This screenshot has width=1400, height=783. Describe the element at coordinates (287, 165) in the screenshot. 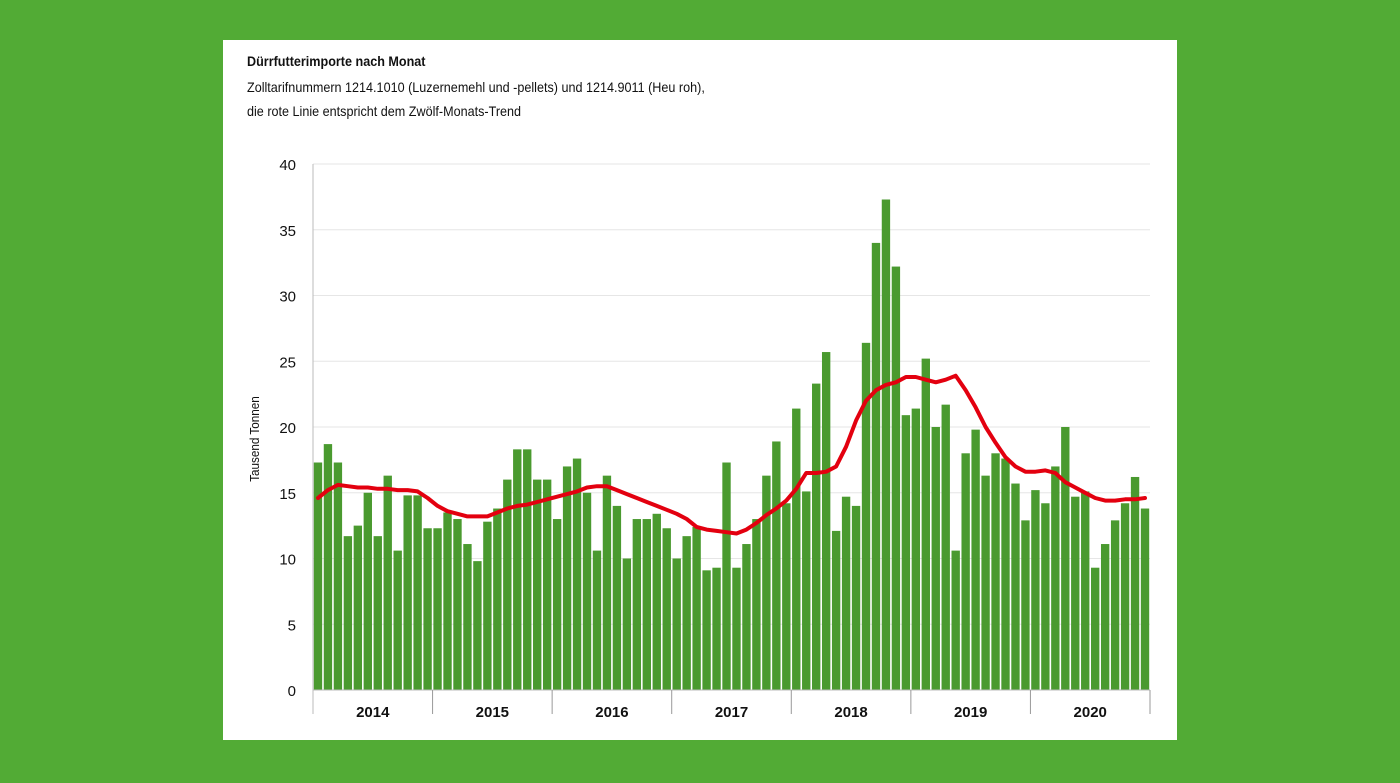

I see `y-tick-label: 40` at that location.